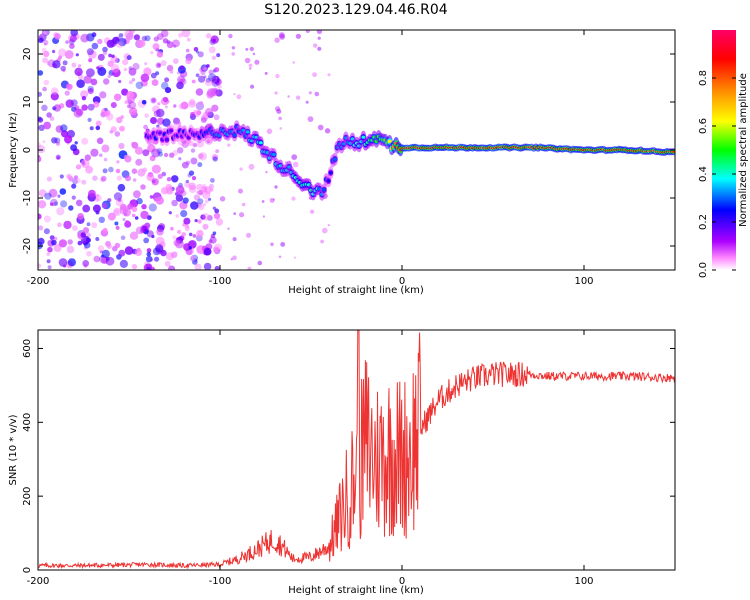 This screenshot has height=600, width=750. Describe the element at coordinates (356, 590) in the screenshot. I see `snr-xlabel: Height of straight line (km)` at that location.